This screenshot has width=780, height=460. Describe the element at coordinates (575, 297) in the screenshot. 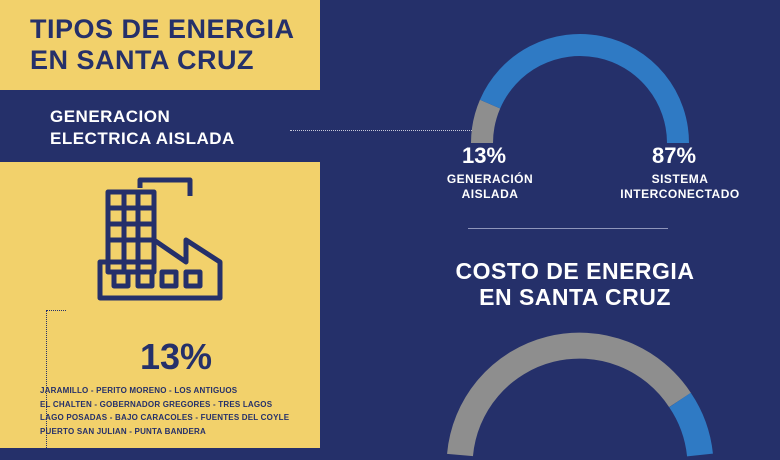

I see `cost-title-line2: EN SANTA CRUZ` at that location.